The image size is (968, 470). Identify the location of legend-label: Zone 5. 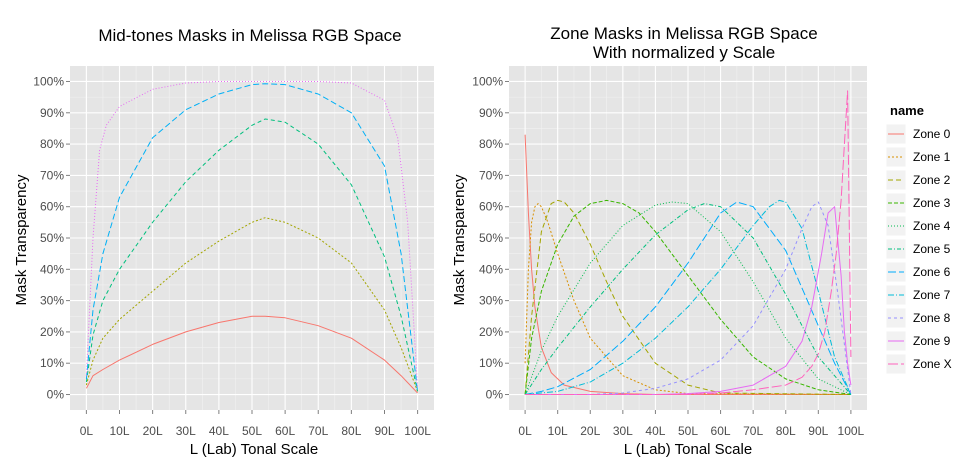
(932, 249).